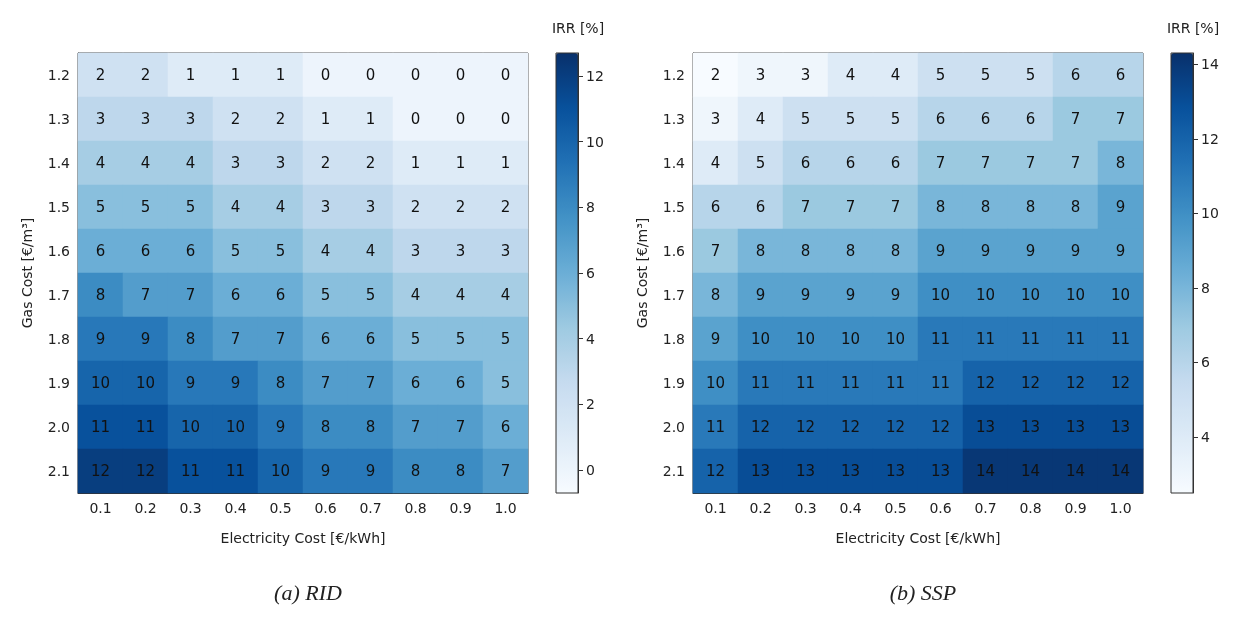 This screenshot has height=619, width=1246. What do you see at coordinates (59, 251) in the screenshot?
I see `y-tick-label: 1.6` at bounding box center [59, 251].